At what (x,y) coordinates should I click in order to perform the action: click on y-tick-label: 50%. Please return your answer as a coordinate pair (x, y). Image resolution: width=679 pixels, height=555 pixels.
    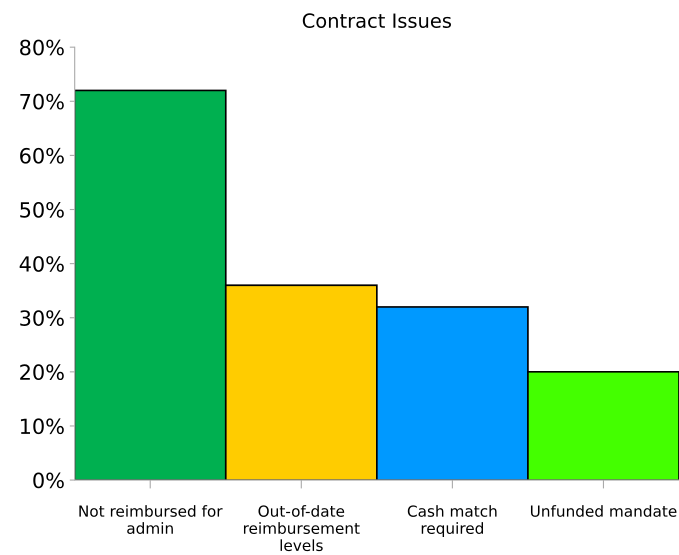
    Looking at the image, I should click on (42, 210).